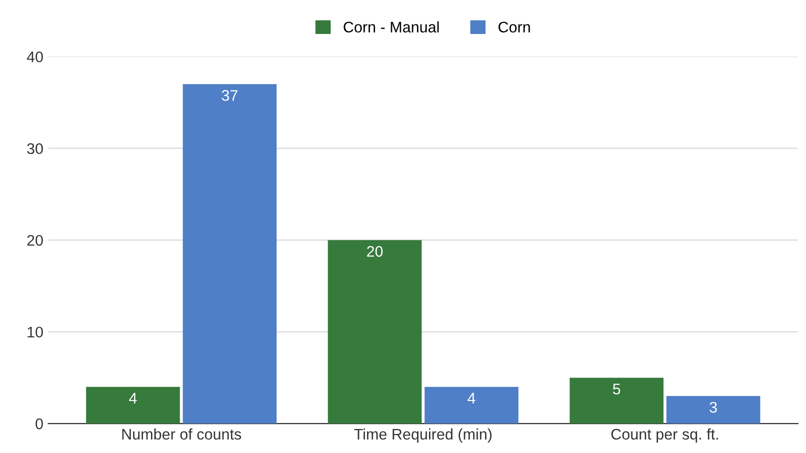 The image size is (806, 453). I want to click on data-label: 5, so click(616, 389).